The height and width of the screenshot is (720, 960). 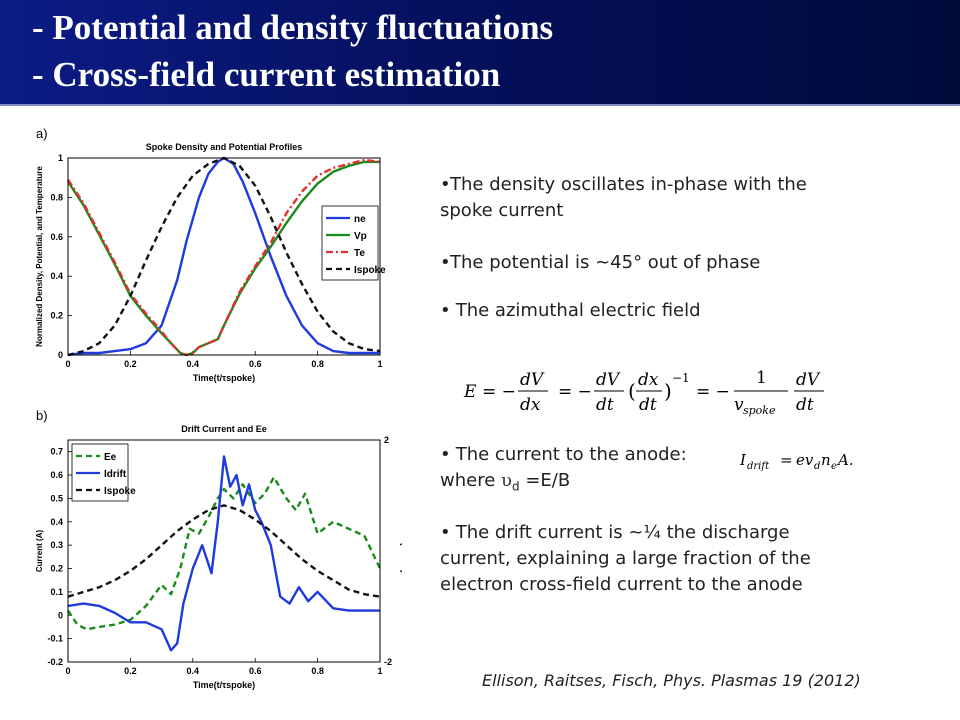 I want to click on bullet-where-suffix: =E/B, so click(x=545, y=480).